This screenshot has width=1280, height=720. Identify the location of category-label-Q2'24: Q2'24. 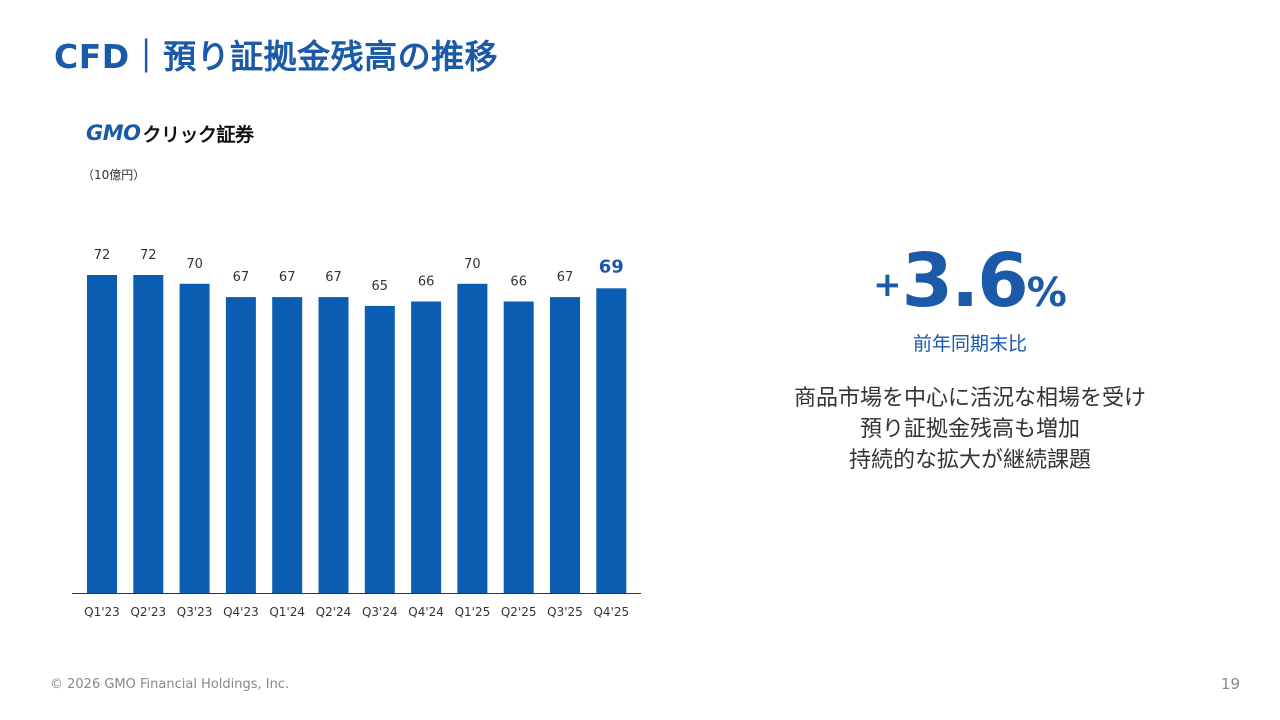
(334, 612).